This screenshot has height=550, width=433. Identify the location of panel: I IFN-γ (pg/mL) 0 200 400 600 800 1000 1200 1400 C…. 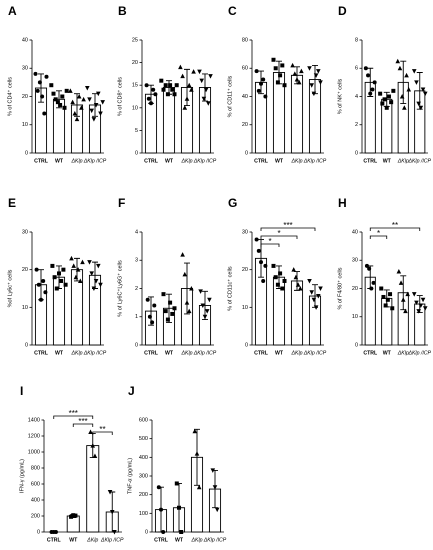
(71, 463).